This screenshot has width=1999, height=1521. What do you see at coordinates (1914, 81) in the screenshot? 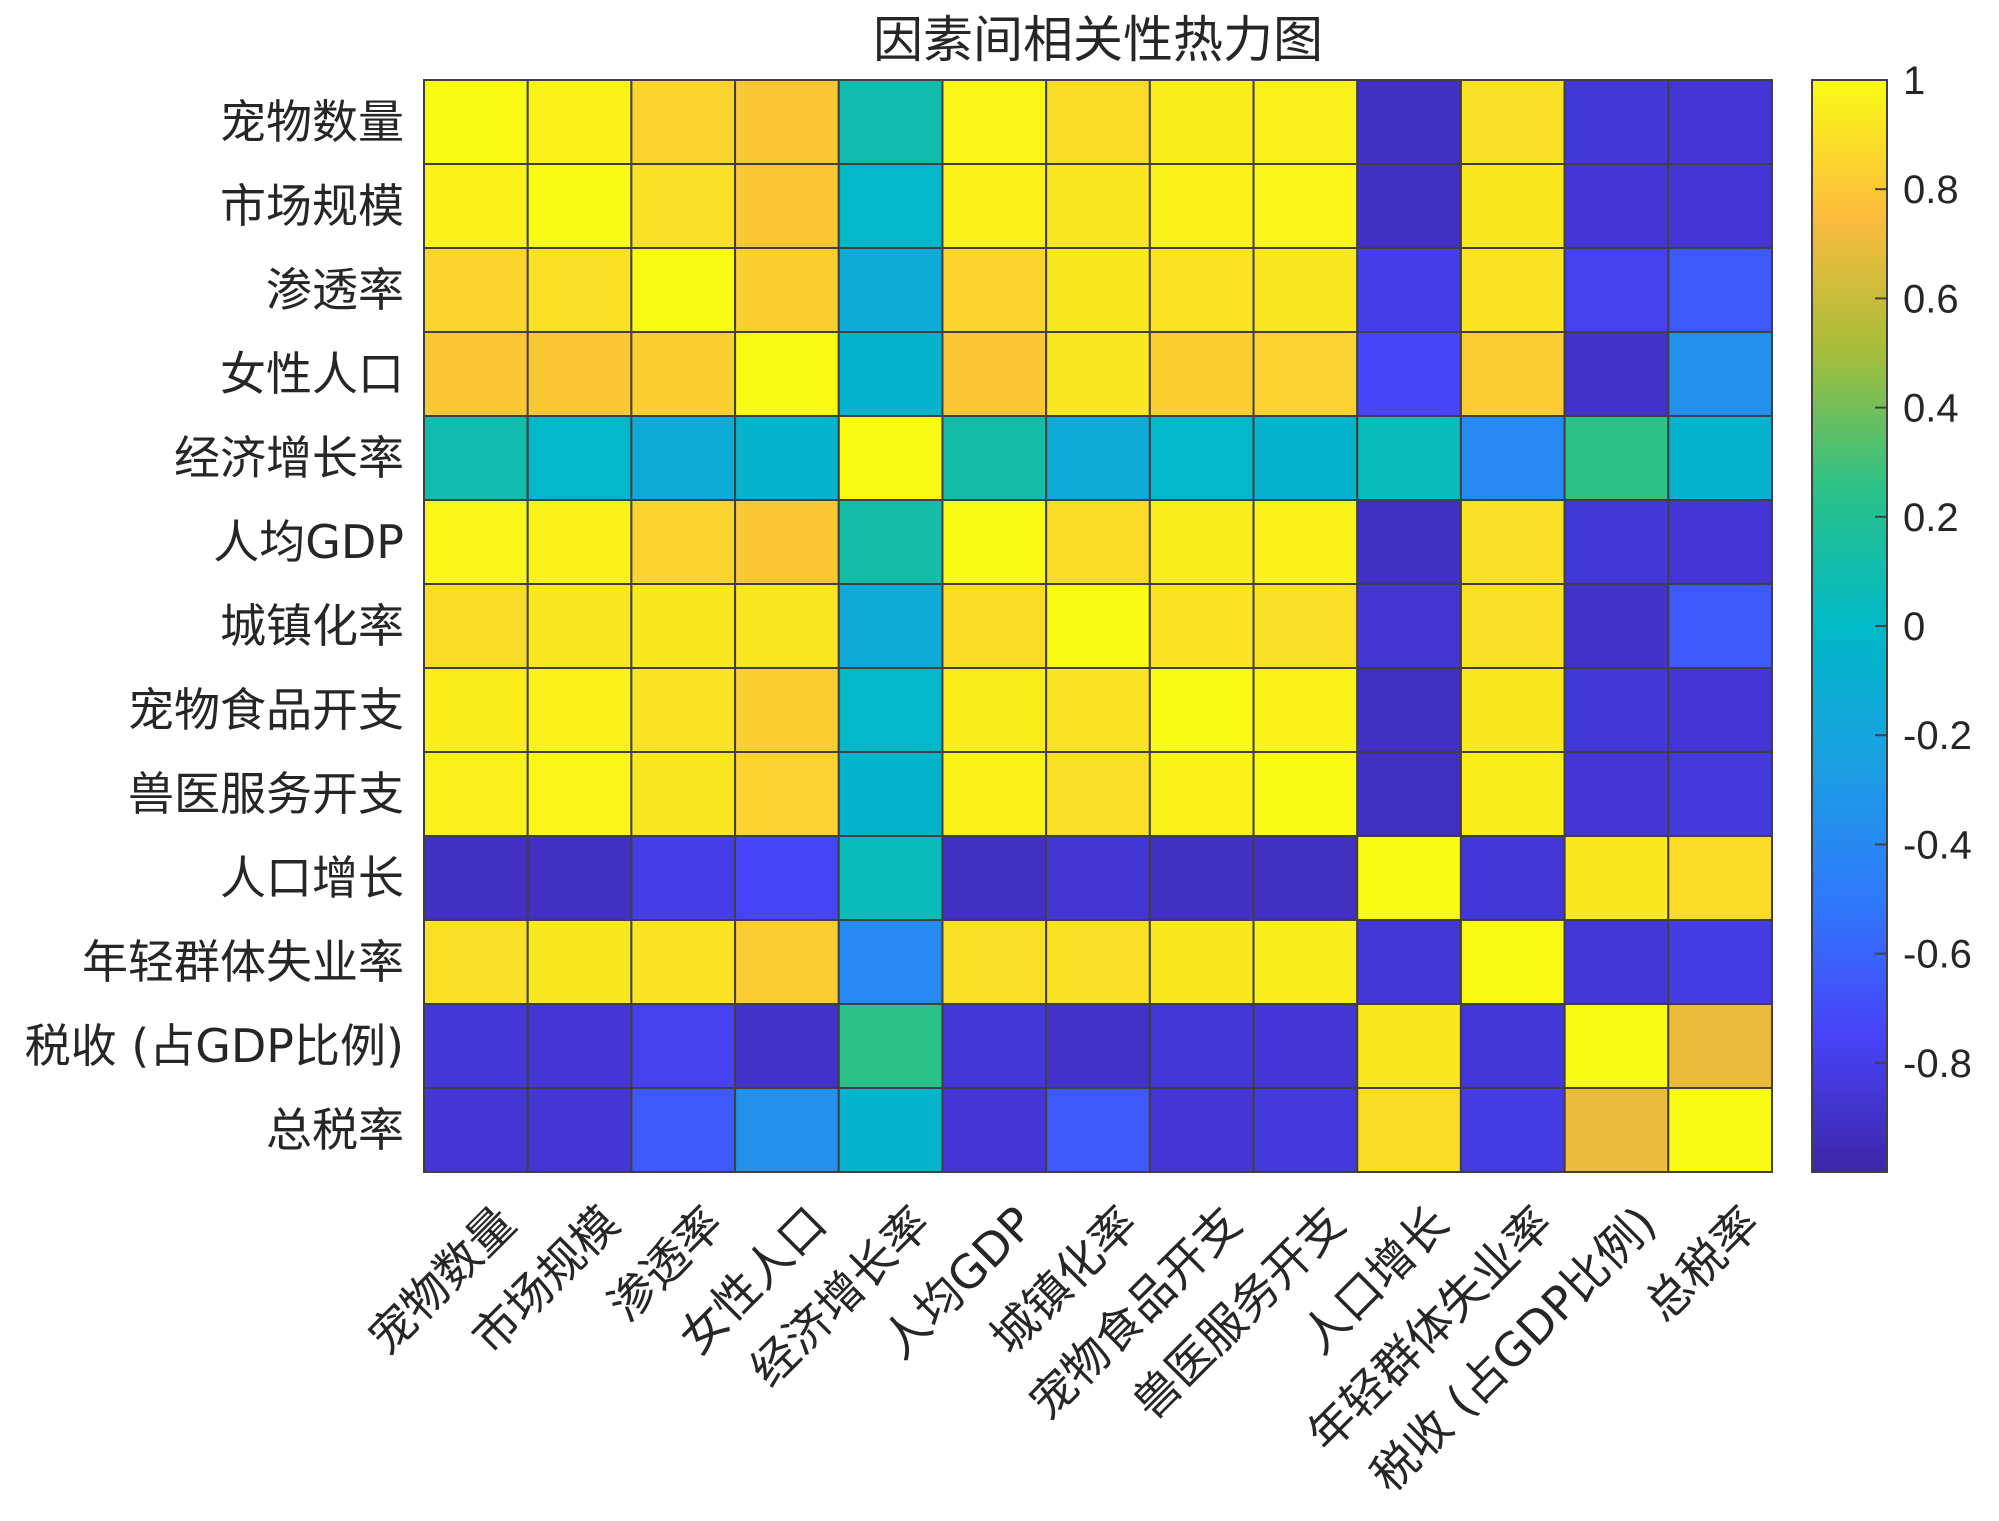
I see `colorbar-tick-label: 1` at bounding box center [1914, 81].